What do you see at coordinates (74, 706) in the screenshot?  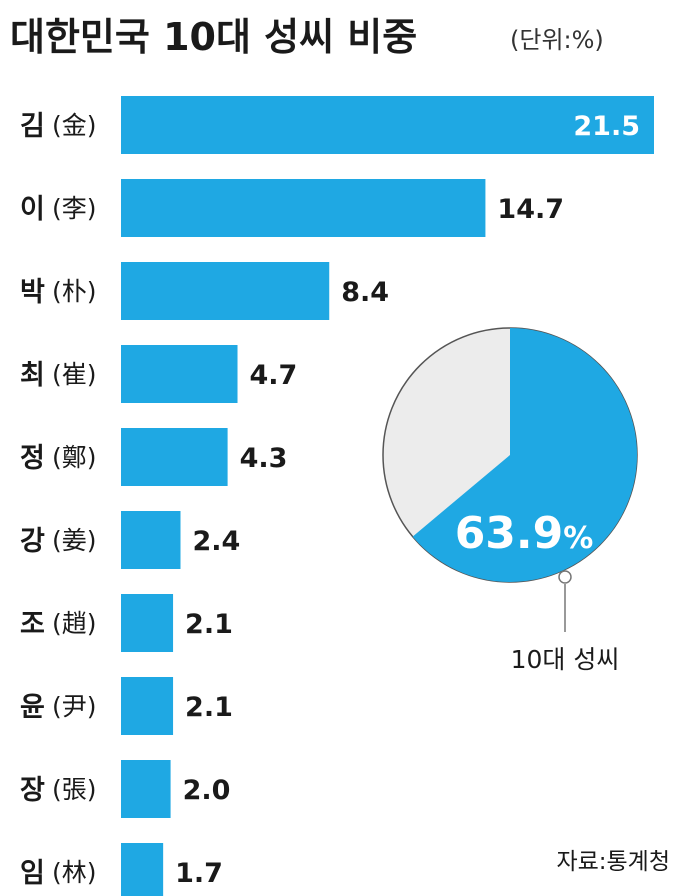 I see `category-hanja-label: (尹)` at bounding box center [74, 706].